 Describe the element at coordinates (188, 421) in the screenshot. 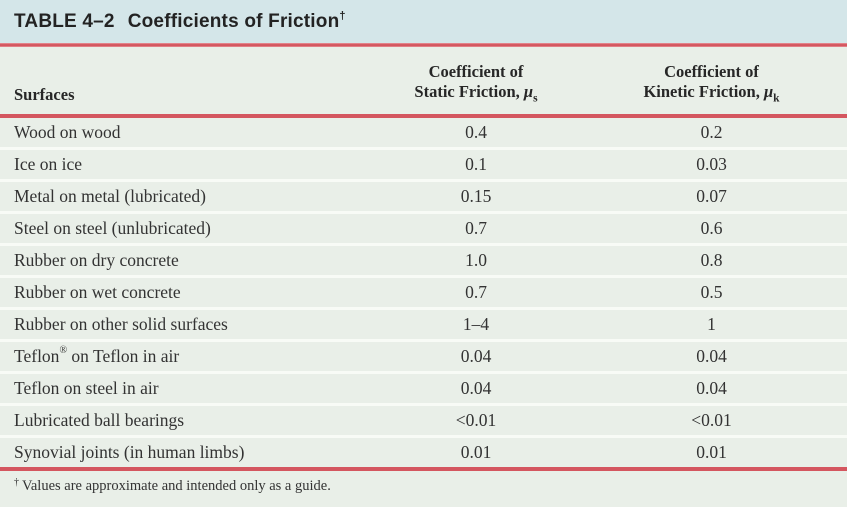

I see `surface-cell: Lubricated ball bearings` at that location.